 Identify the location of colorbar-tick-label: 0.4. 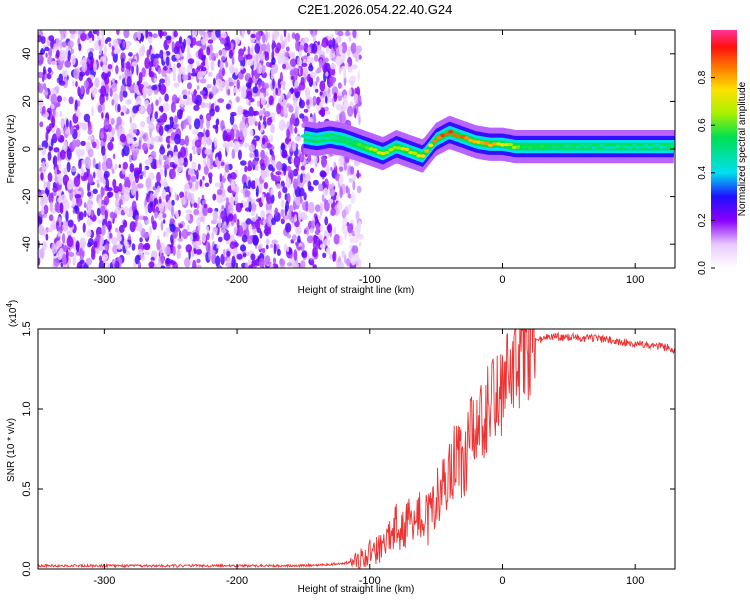
(702, 172).